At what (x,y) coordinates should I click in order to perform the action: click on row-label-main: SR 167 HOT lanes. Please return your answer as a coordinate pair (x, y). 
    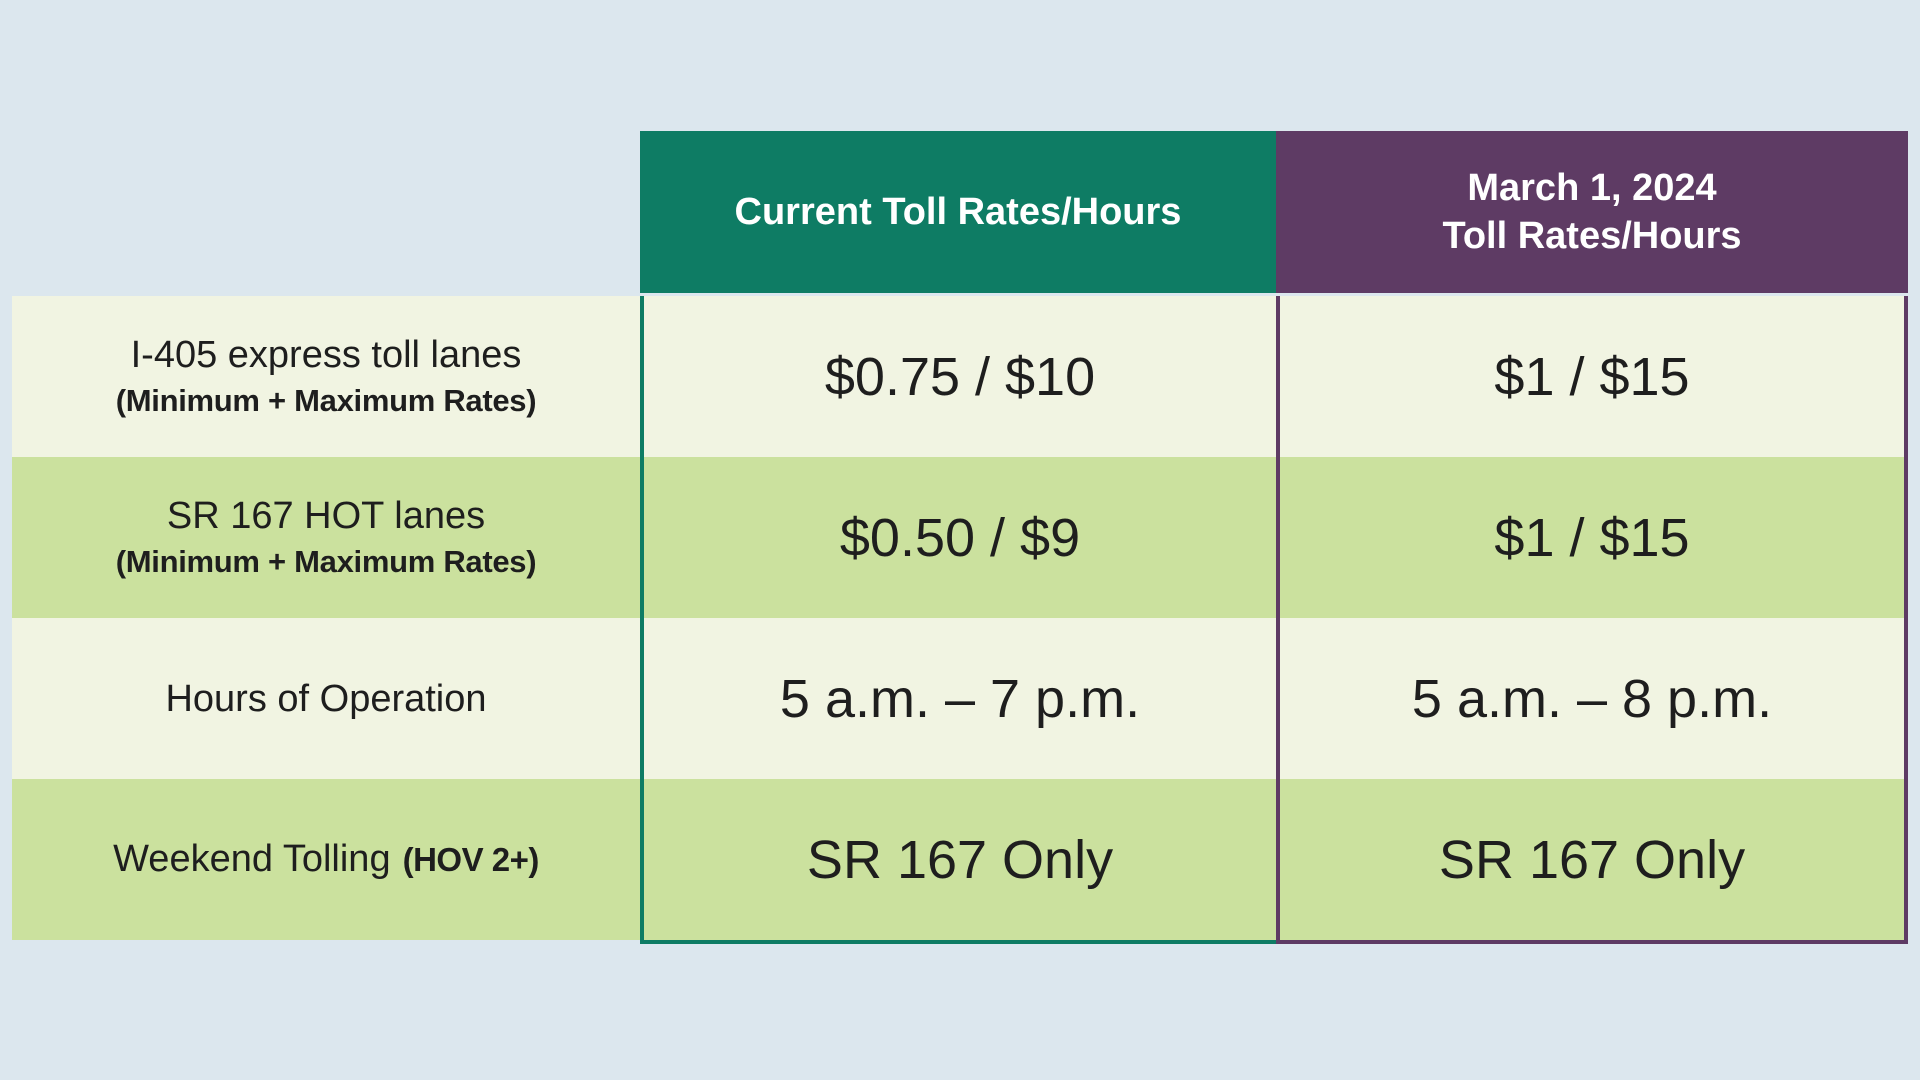
    Looking at the image, I should click on (326, 515).